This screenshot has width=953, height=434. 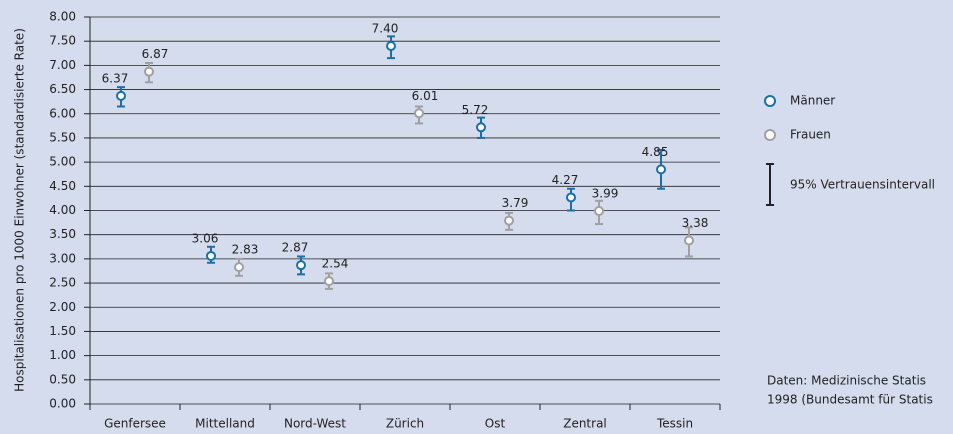 What do you see at coordinates (655, 152) in the screenshot?
I see `value-label: 4.85` at bounding box center [655, 152].